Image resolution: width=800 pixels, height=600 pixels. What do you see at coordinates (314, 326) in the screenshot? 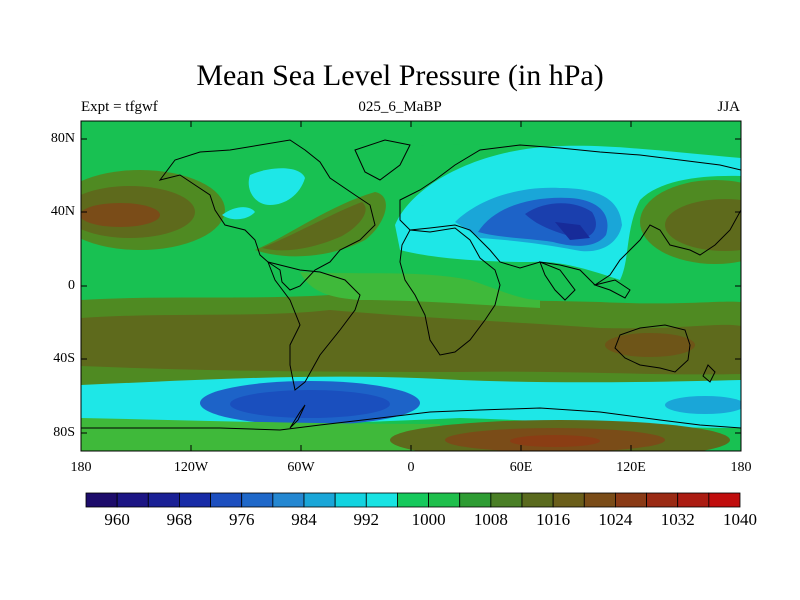
I see `south-america-outline` at bounding box center [314, 326].